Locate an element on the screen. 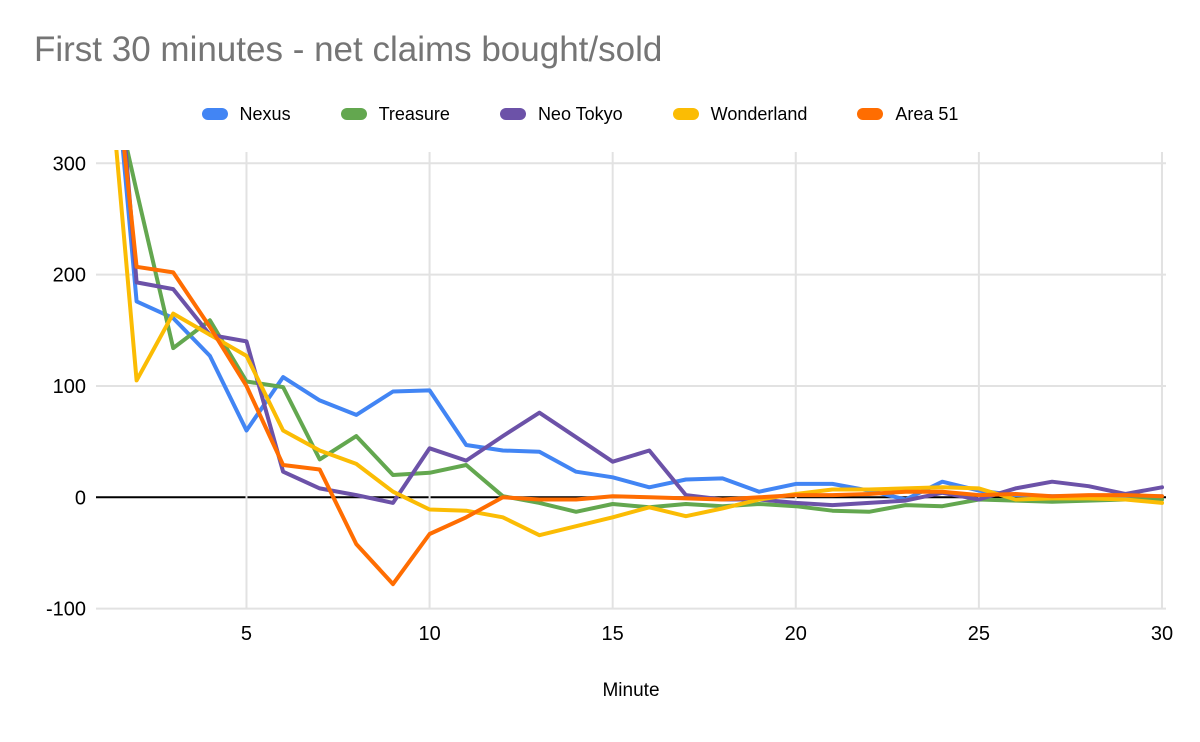  legend-item-area-51: Area 51 is located at coordinates (907, 114).